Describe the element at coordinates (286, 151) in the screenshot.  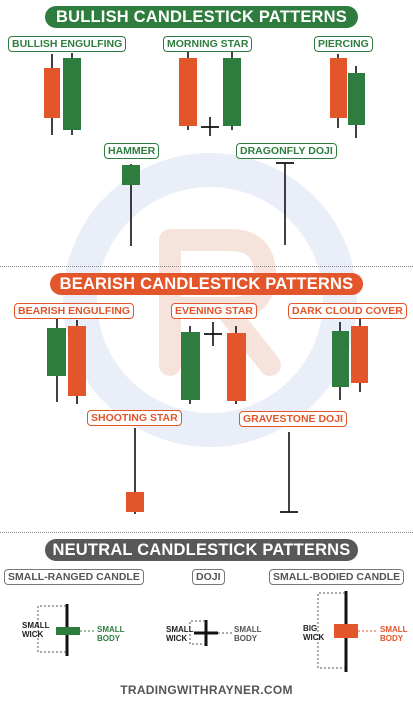
I see `label-dragonfly-doji: DRAGONFLY DOJI` at that location.